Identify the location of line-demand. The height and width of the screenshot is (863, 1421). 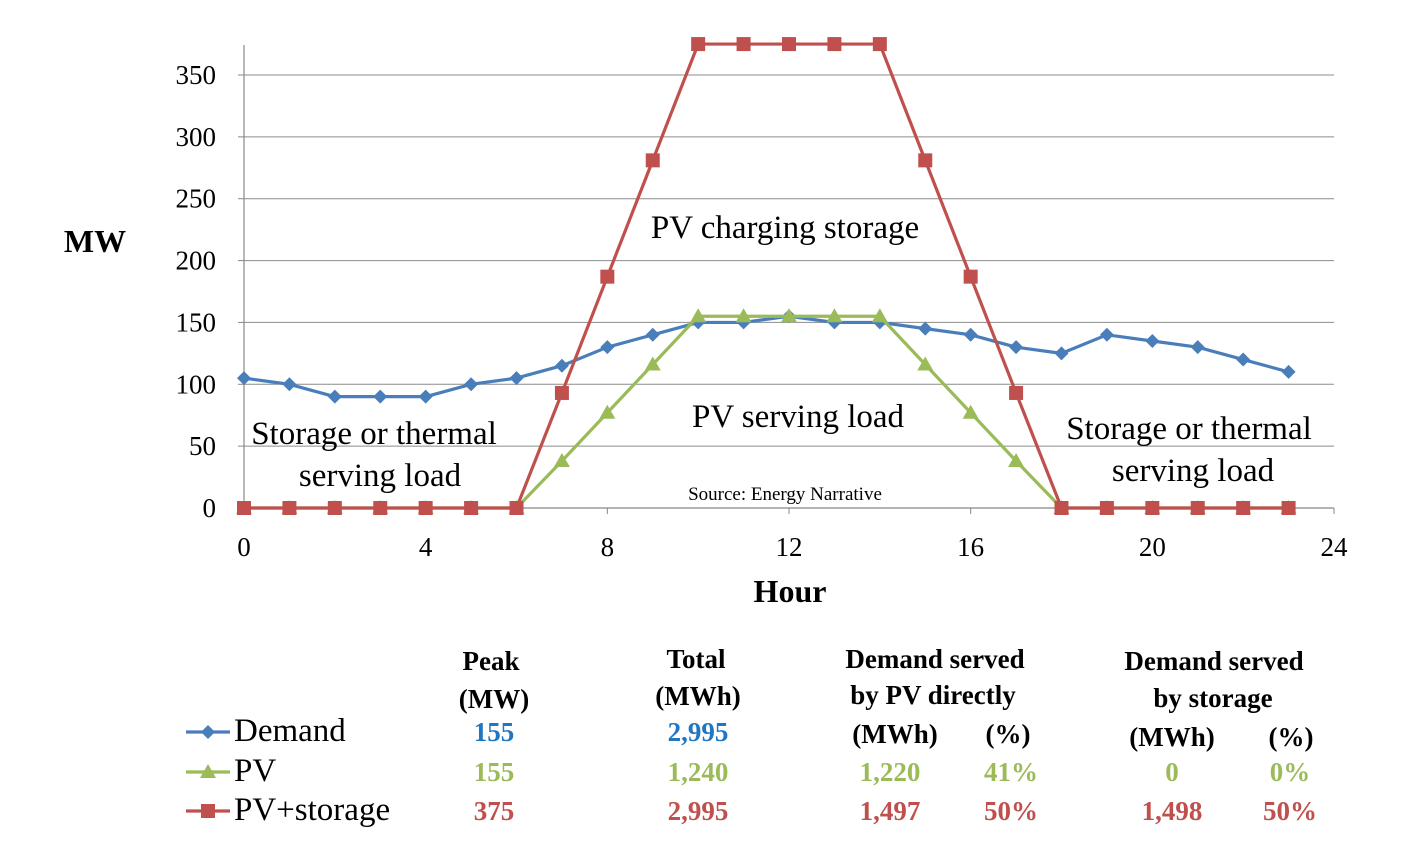
(766, 356).